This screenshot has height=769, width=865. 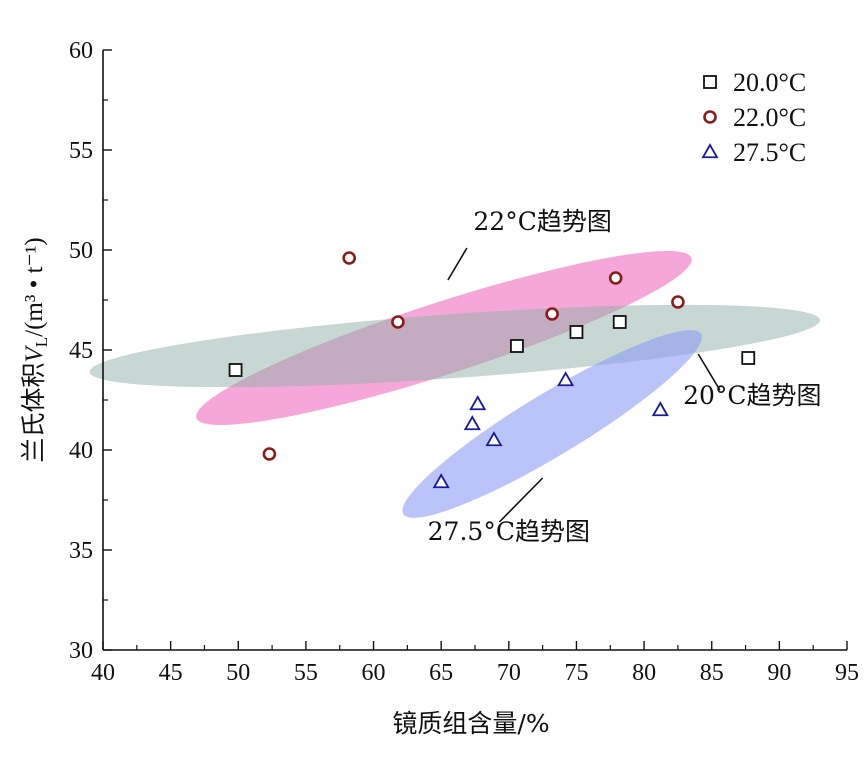 I want to click on y-tick-label: 45, so click(x=81, y=351).